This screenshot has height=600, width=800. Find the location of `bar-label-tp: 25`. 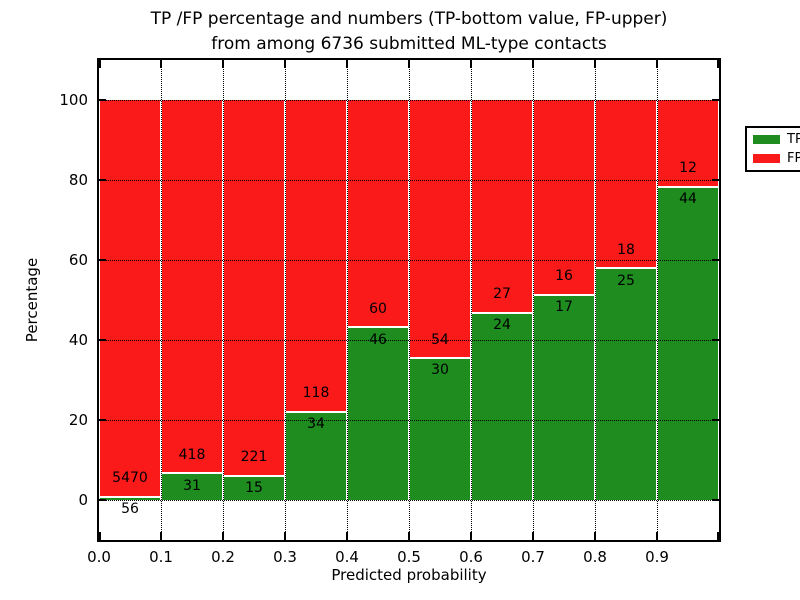

bar-label-tp: 25 is located at coordinates (626, 280).